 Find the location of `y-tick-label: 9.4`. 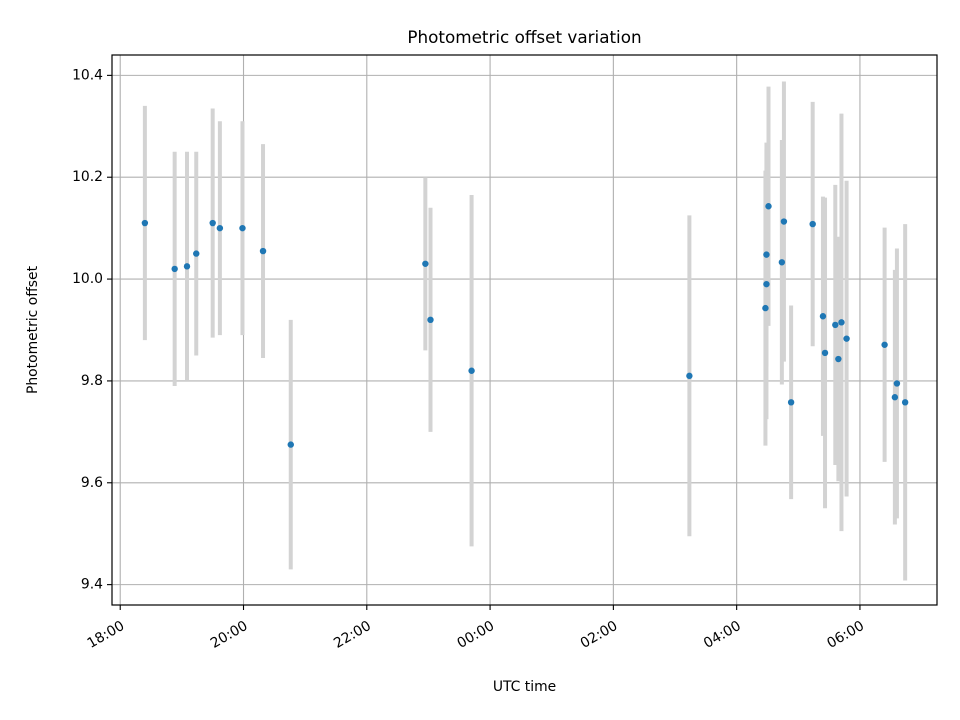

y-tick-label: 9.4 is located at coordinates (92, 585).